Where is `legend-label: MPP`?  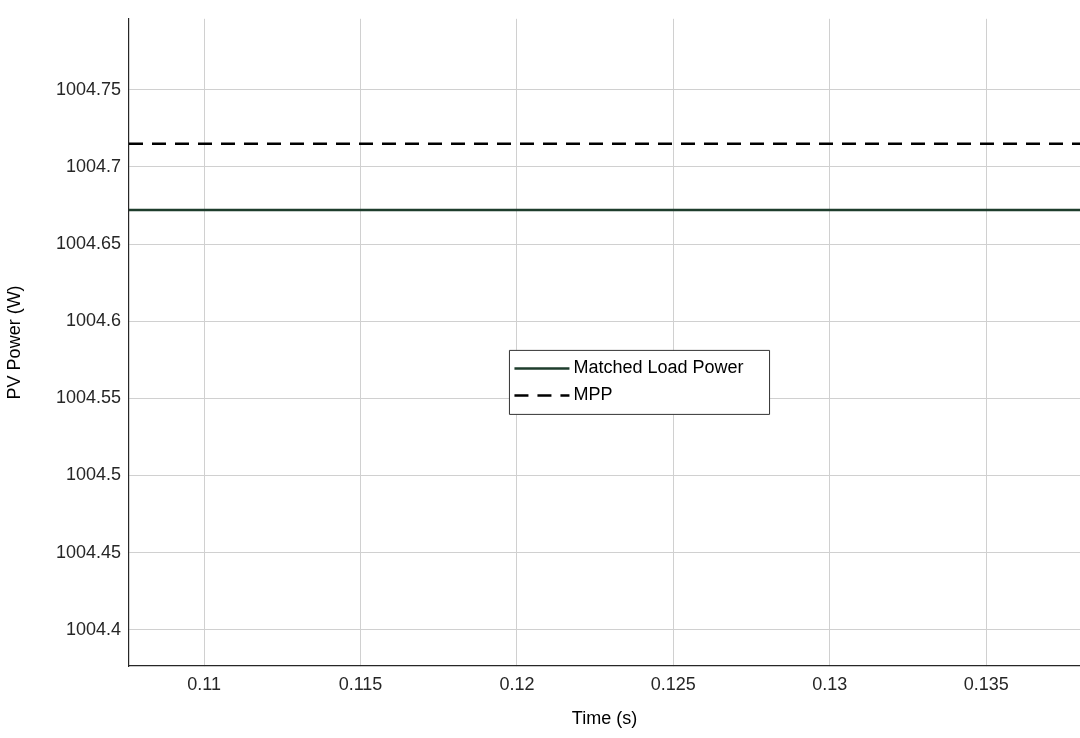 legend-label: MPP is located at coordinates (593, 394).